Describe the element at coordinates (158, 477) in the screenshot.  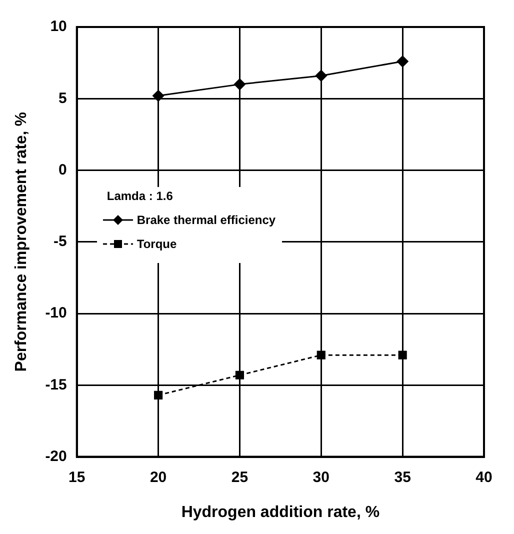
I see `x-tick-label: 20` at that location.